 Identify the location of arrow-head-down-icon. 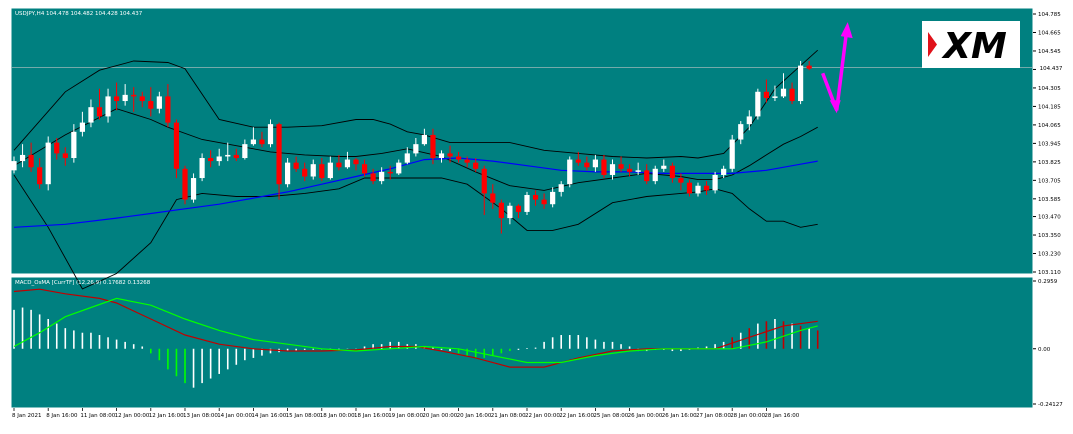
(835, 107).